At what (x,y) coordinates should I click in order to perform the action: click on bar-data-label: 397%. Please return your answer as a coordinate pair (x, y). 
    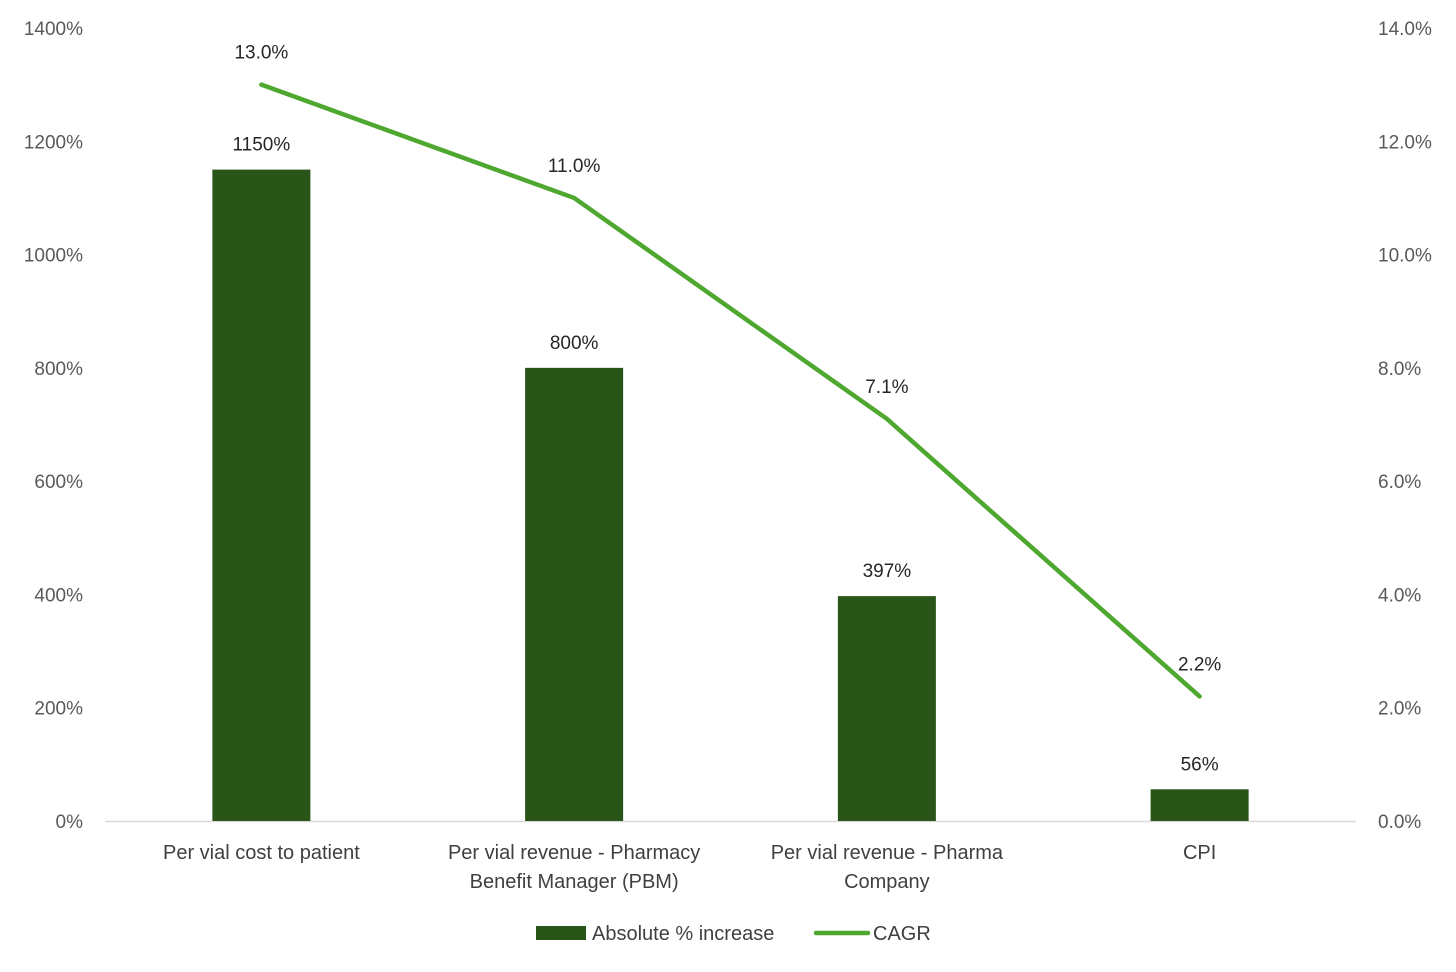
    Looking at the image, I should click on (887, 571).